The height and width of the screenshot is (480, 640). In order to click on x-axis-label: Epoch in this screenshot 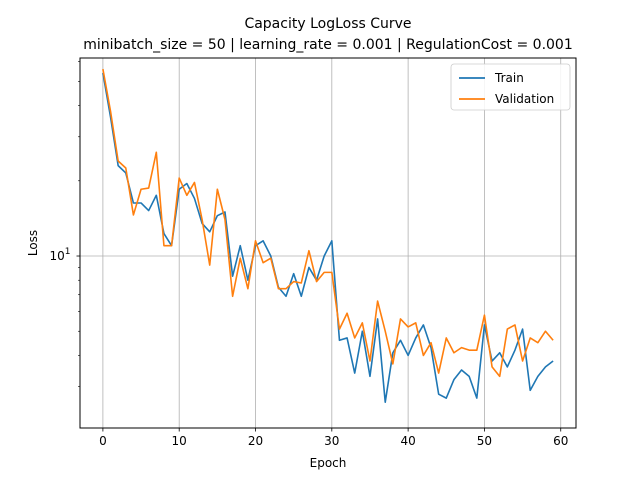, I will do `click(328, 463)`.